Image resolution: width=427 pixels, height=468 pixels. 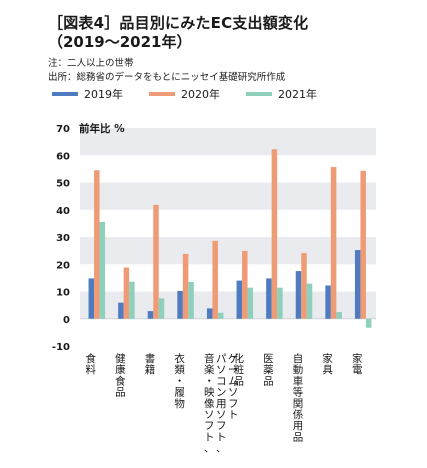 I want to click on legend-item-2019: 2019年, so click(x=87, y=94).